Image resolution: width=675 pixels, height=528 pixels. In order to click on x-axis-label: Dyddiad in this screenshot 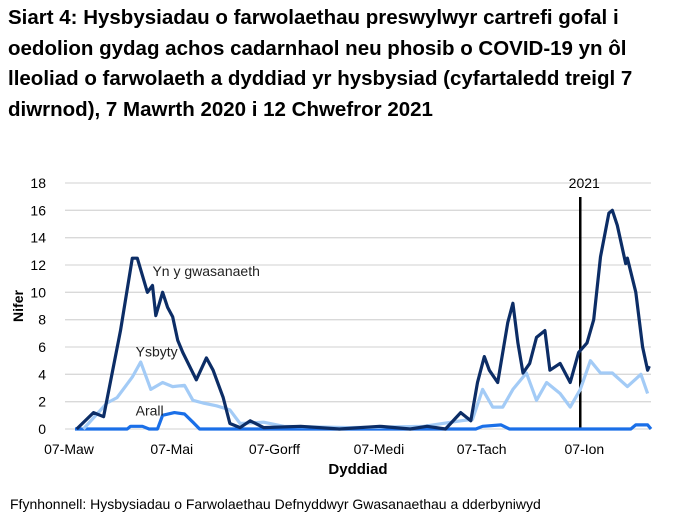, I will do `click(357, 469)`.